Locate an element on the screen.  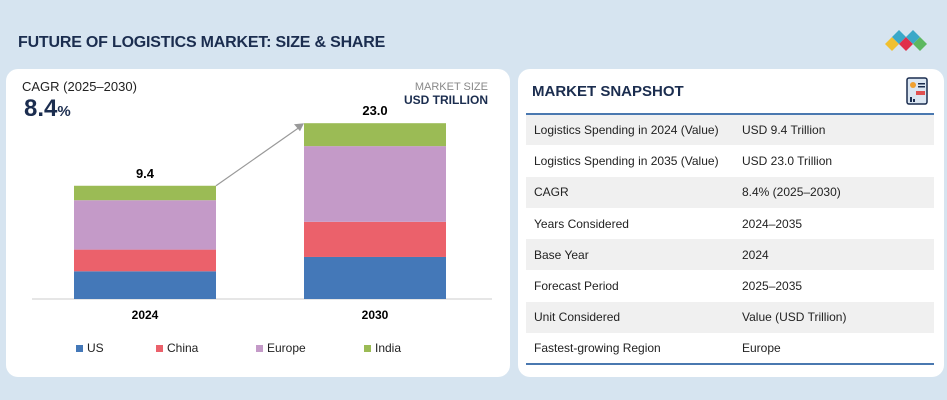
row-label: Fastest-growing Region is located at coordinates (597, 348).